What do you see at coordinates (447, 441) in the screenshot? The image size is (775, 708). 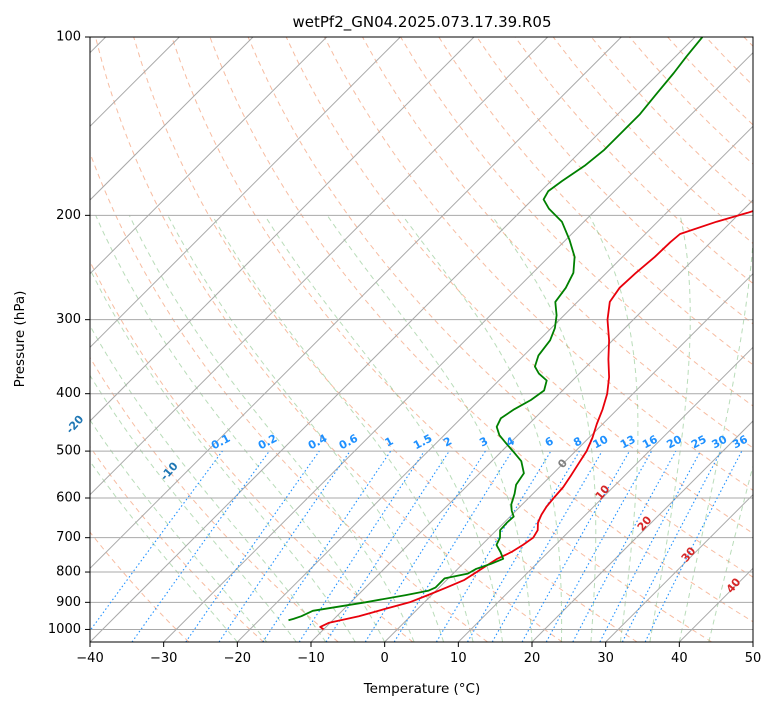 I see `mixing-ratio-label: 2` at bounding box center [447, 441].